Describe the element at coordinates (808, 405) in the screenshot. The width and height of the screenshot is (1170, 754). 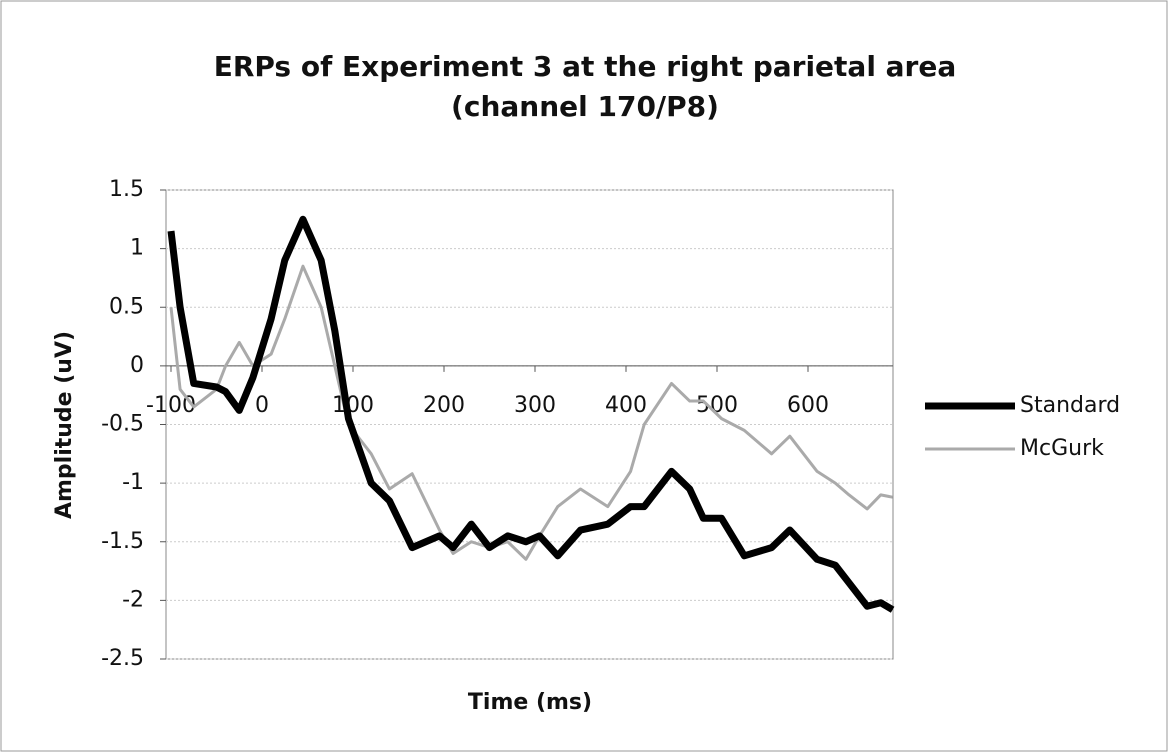
I see `x-tick-label: 600` at that location.